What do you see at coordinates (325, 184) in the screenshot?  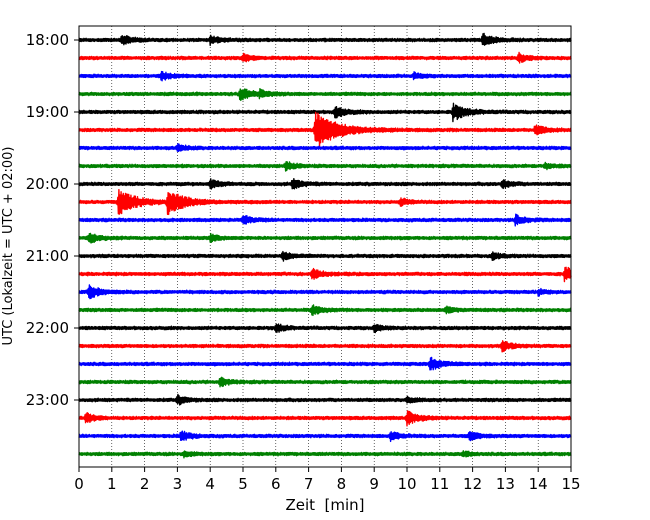 I see `trace-2000` at bounding box center [325, 184].